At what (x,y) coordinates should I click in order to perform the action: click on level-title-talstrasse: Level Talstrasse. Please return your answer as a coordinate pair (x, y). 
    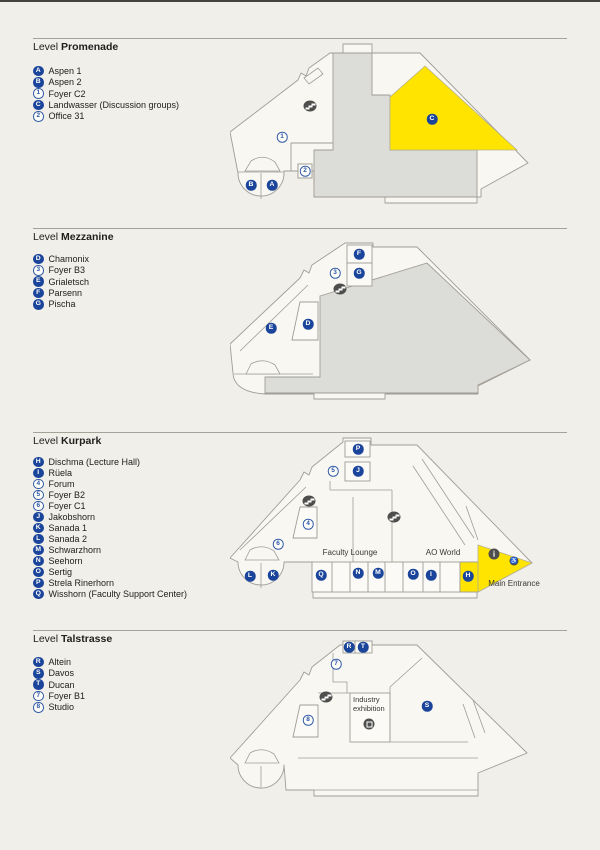
    Looking at the image, I should click on (72, 639).